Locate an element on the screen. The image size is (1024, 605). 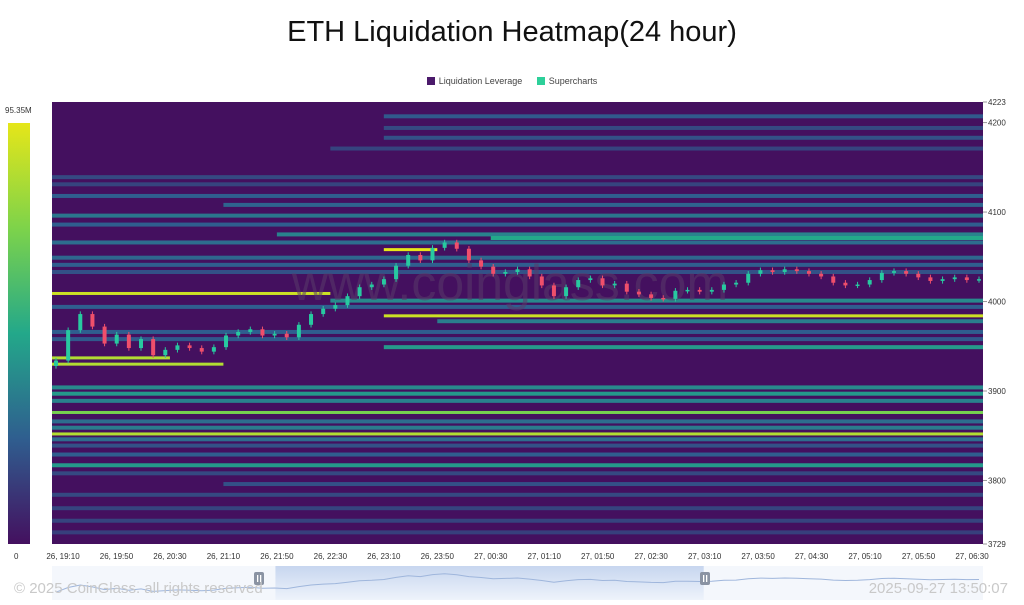
range-navigator is located at coordinates (517, 583).